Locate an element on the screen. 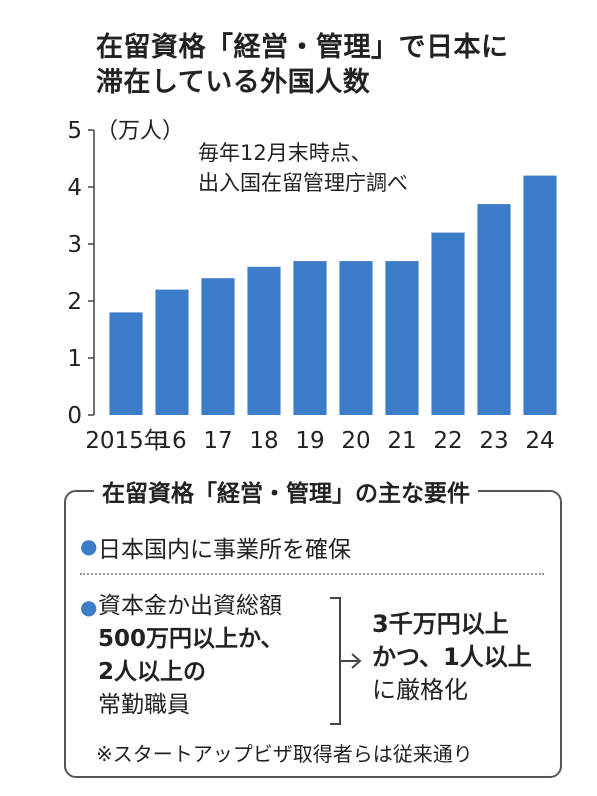  chart-title-line-1: 在留資格「経営・管理」で日本に is located at coordinates (302, 47).